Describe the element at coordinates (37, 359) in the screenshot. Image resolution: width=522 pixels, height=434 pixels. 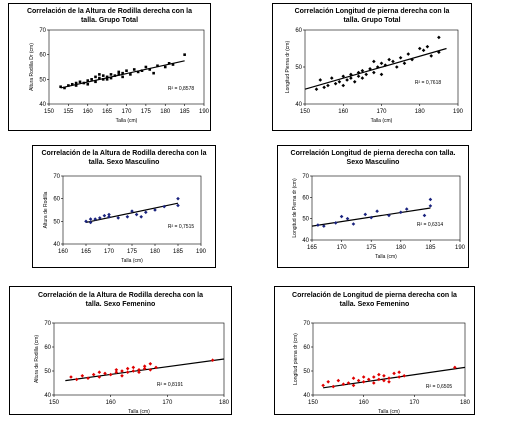
I see `y-axis-label: Altura de Rodilla (cm)` at that location.